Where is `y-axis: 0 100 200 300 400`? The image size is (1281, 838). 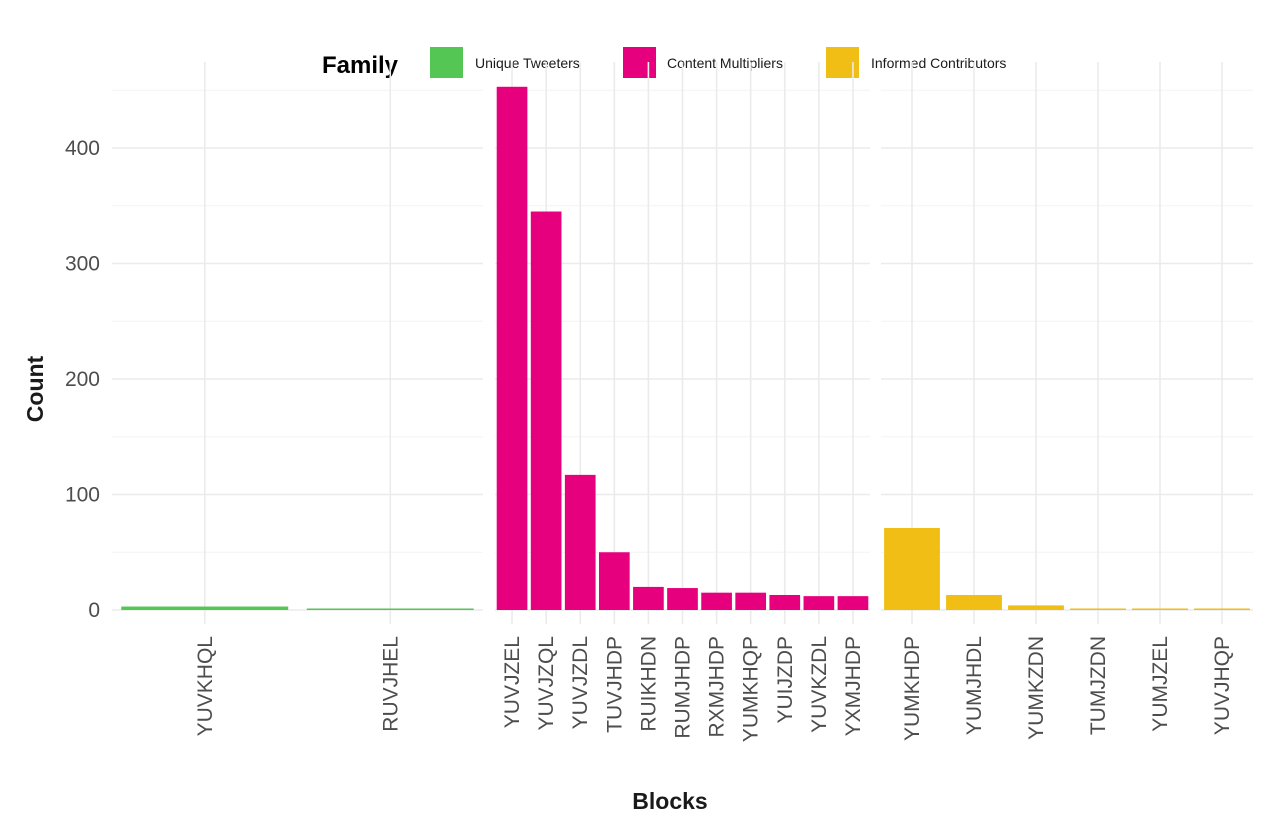 y-axis: 0 100 200 300 400 is located at coordinates (82, 379).